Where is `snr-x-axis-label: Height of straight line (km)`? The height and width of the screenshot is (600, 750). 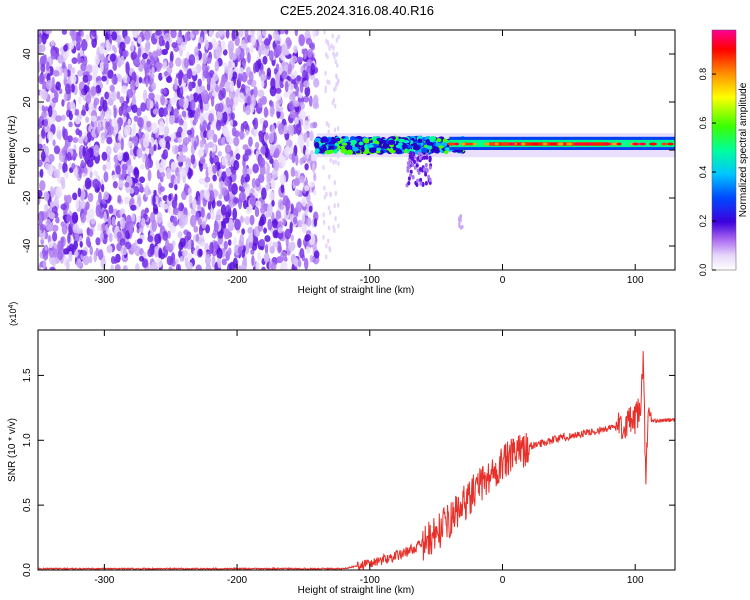
snr-x-axis-label: Height of straight line (km) is located at coordinates (356, 590).